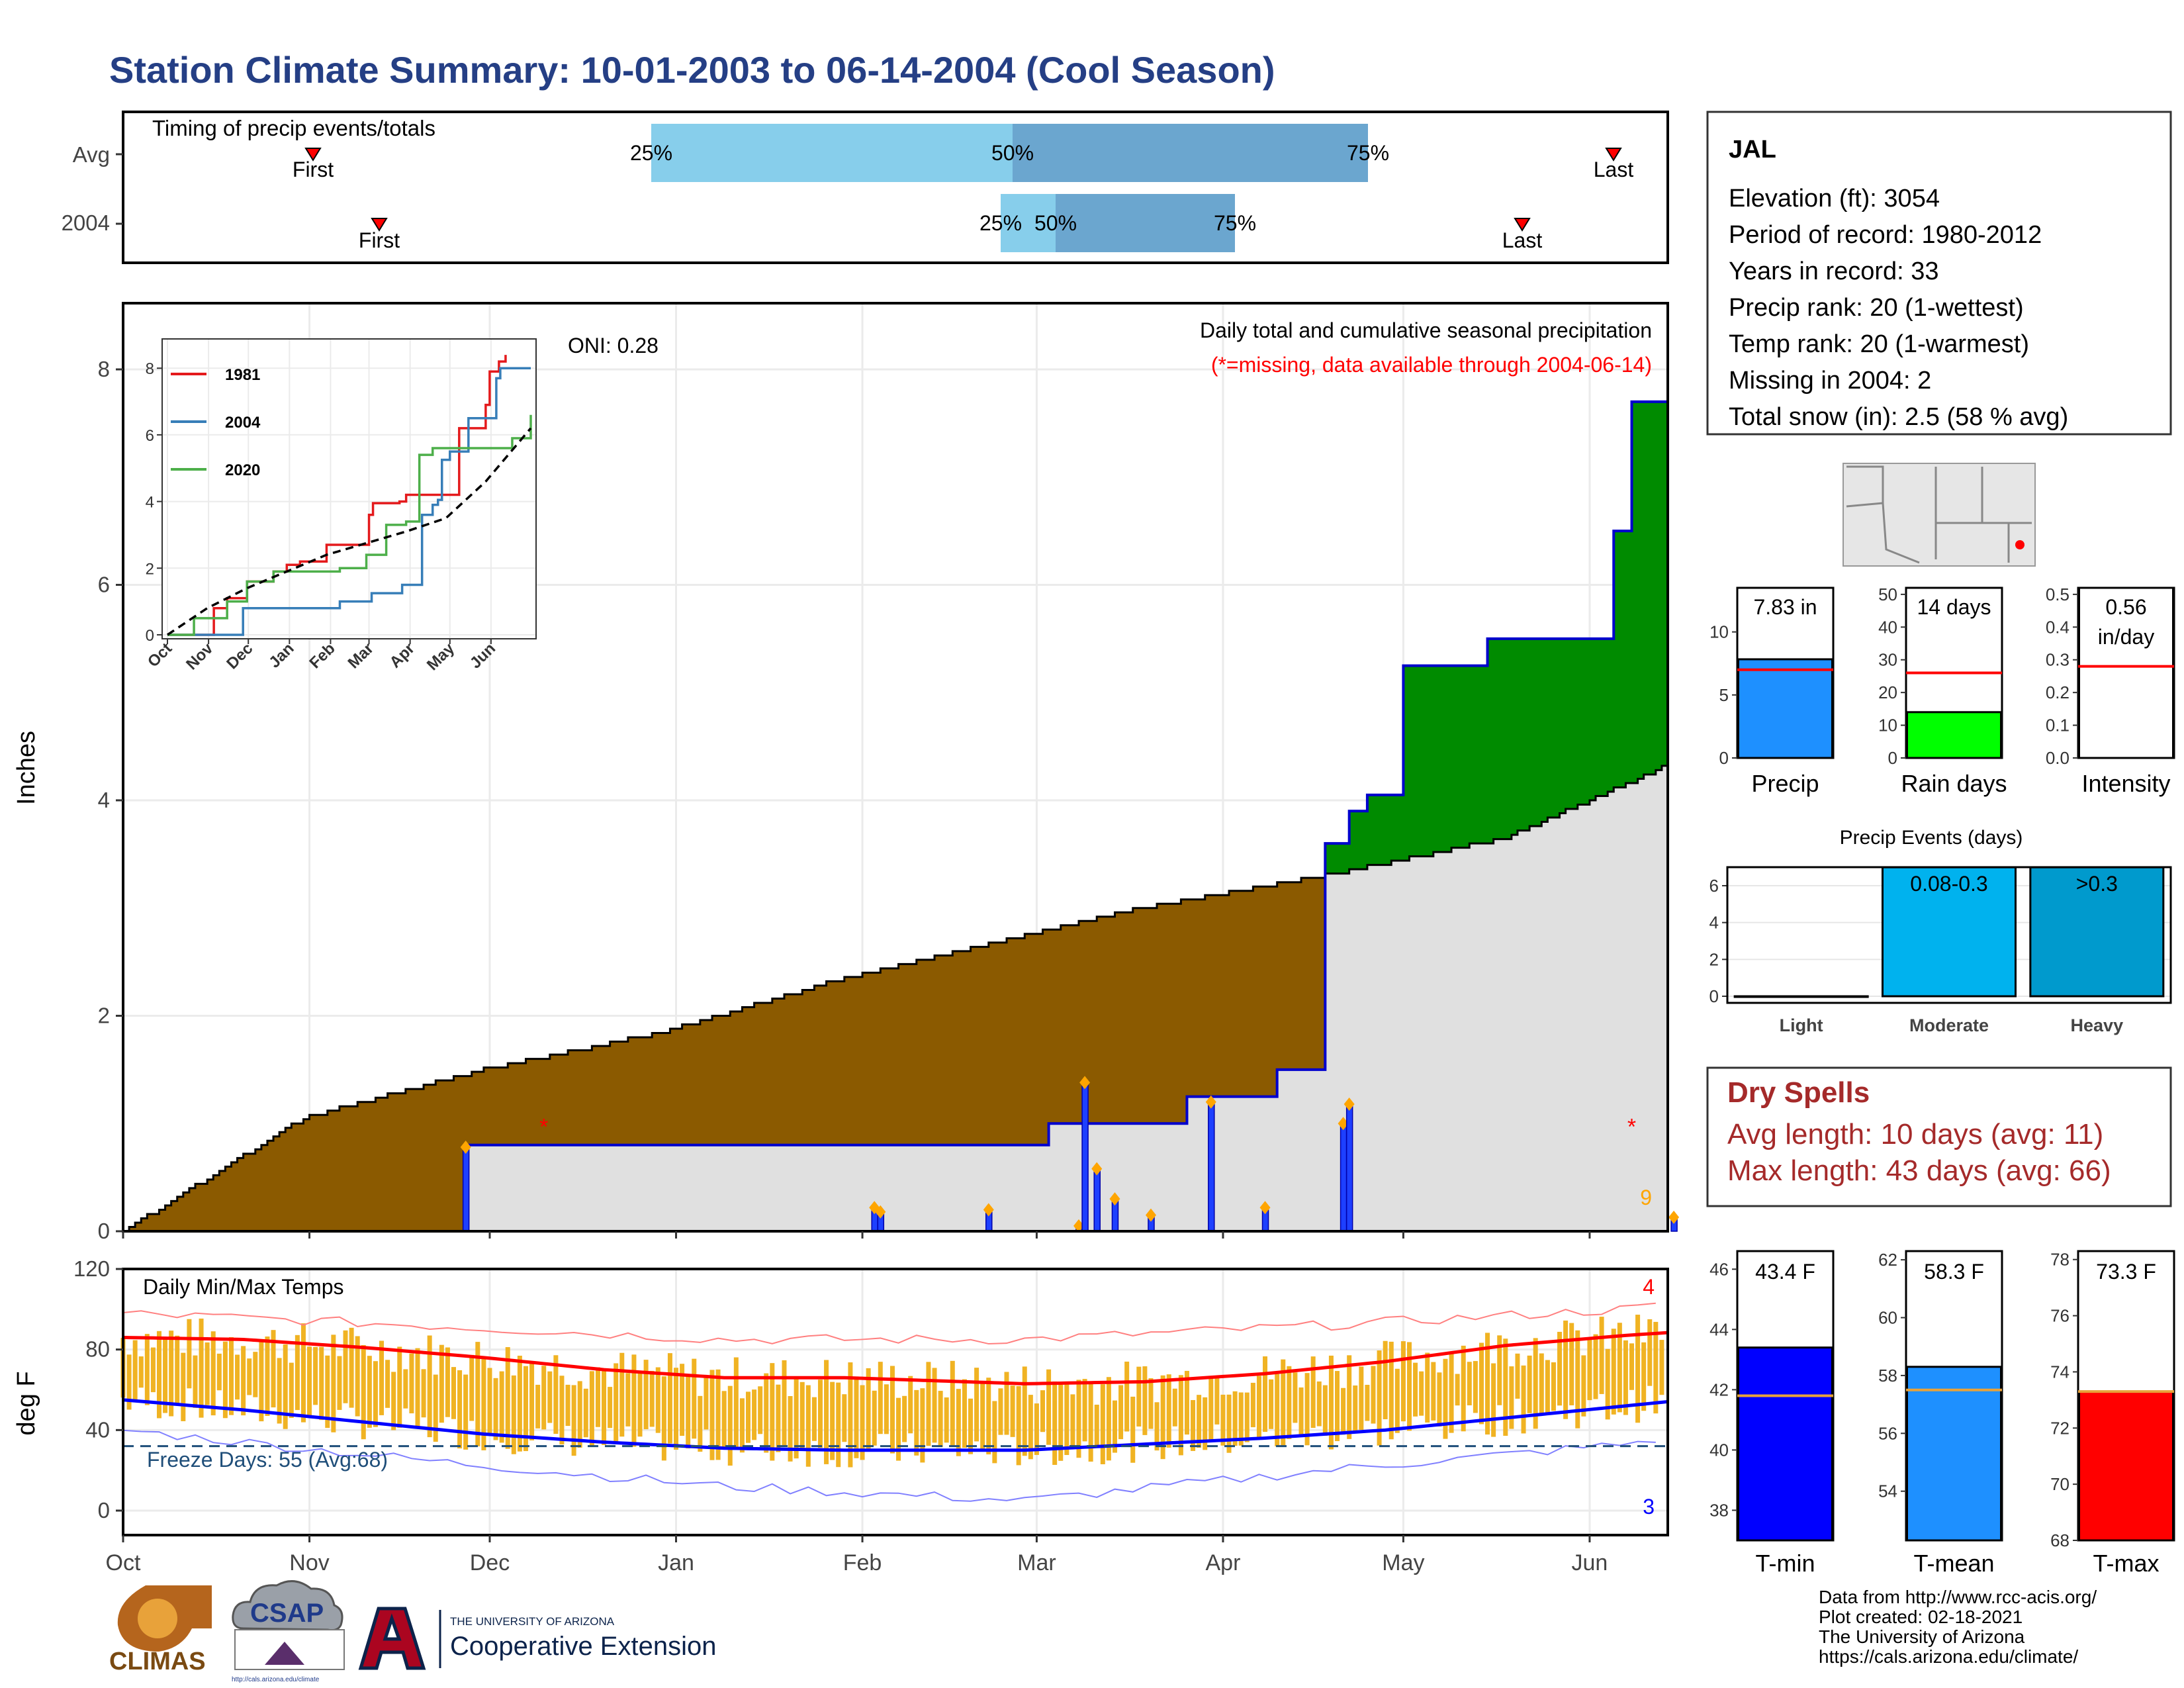 The height and width of the screenshot is (1688, 2184). Describe the element at coordinates (892, 1391) in the screenshot. I see `temp-daily-bars` at that location.